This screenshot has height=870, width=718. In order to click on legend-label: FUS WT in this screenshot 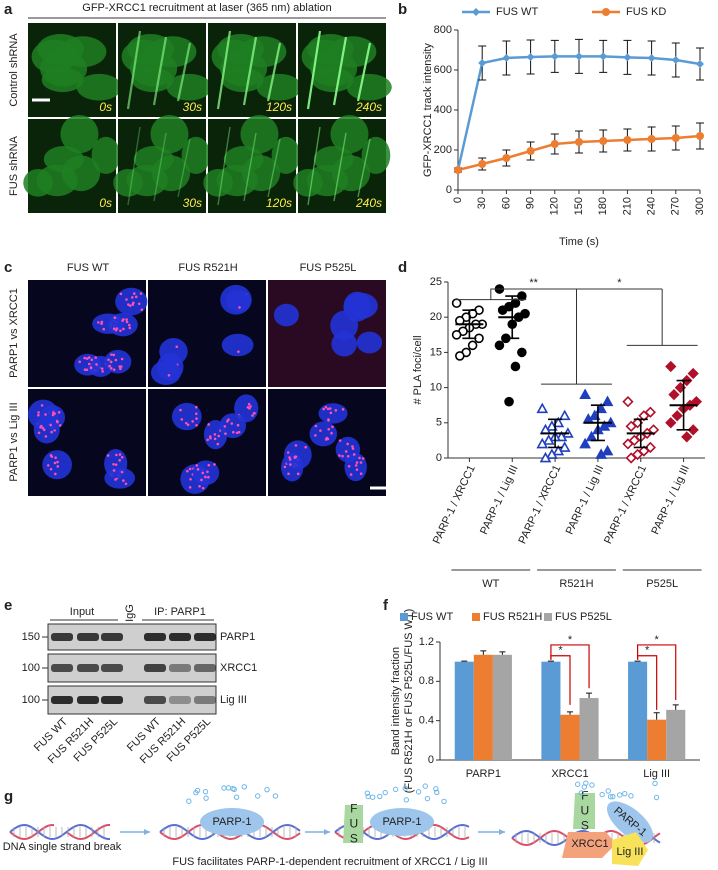, I will do `click(517, 12)`.